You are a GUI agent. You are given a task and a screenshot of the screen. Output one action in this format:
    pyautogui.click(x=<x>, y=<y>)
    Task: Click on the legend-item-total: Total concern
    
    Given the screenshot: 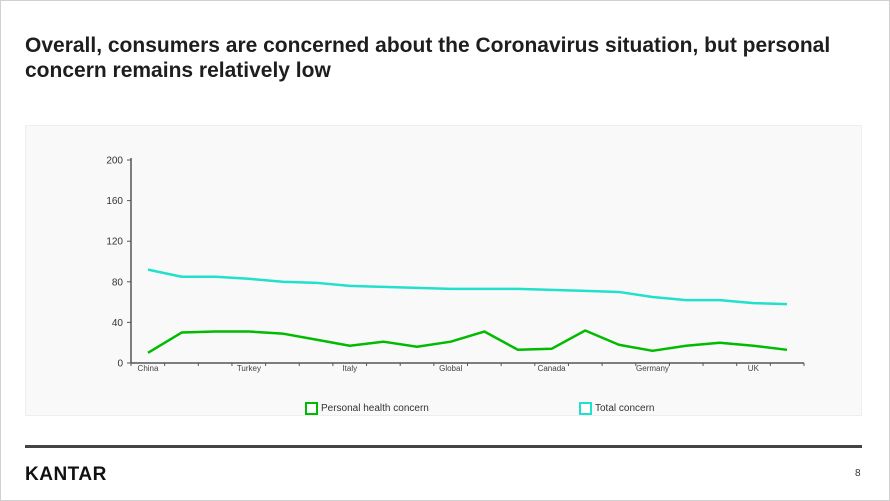 What is the action you would take?
    pyautogui.click(x=616, y=408)
    